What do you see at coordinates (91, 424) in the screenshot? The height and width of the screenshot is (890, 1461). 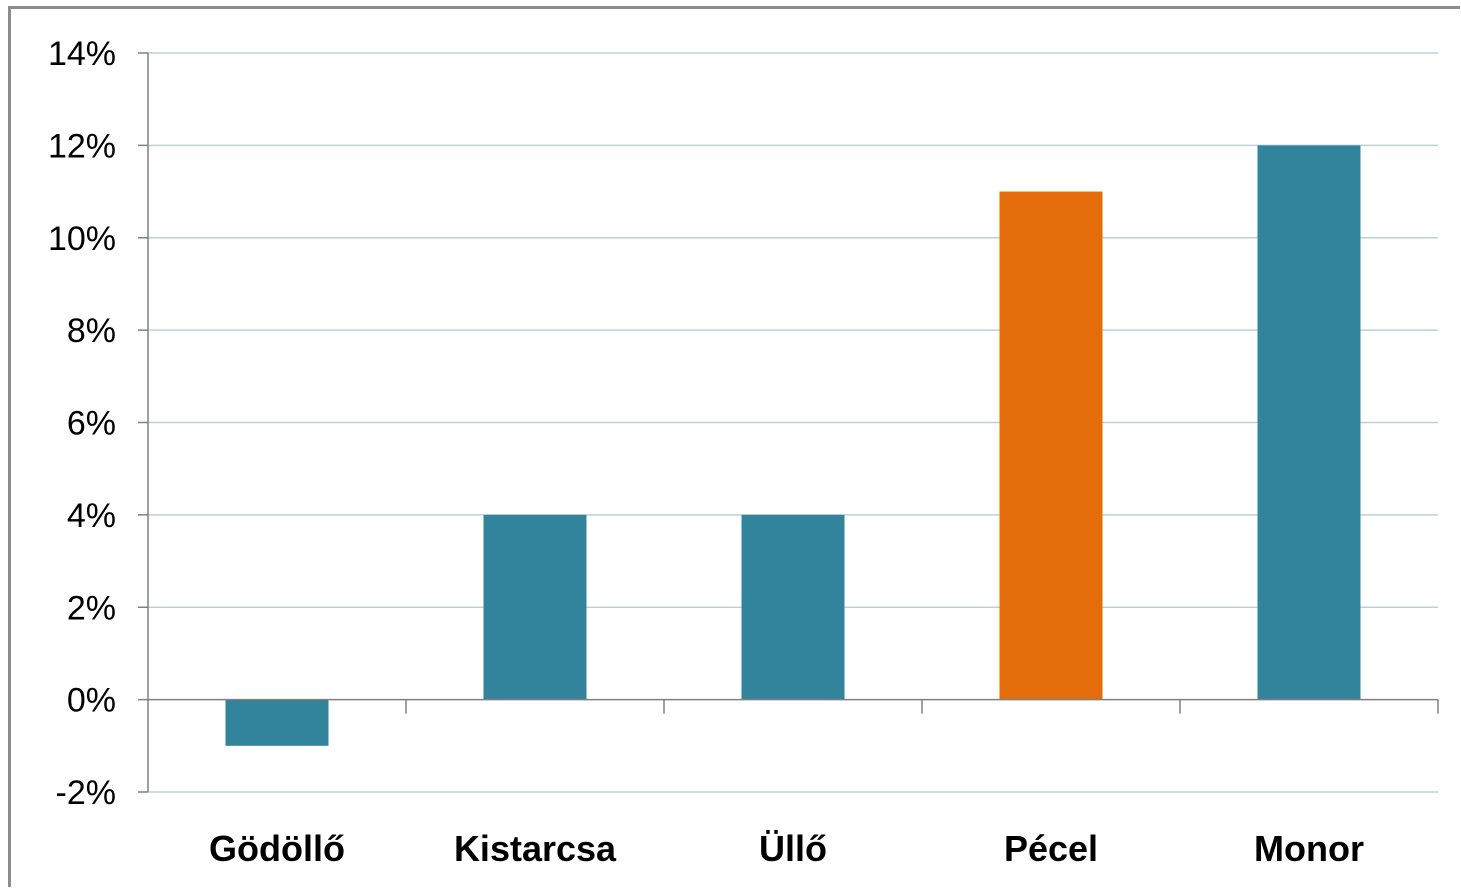 I see `y-tick-label: 6%` at bounding box center [91, 424].